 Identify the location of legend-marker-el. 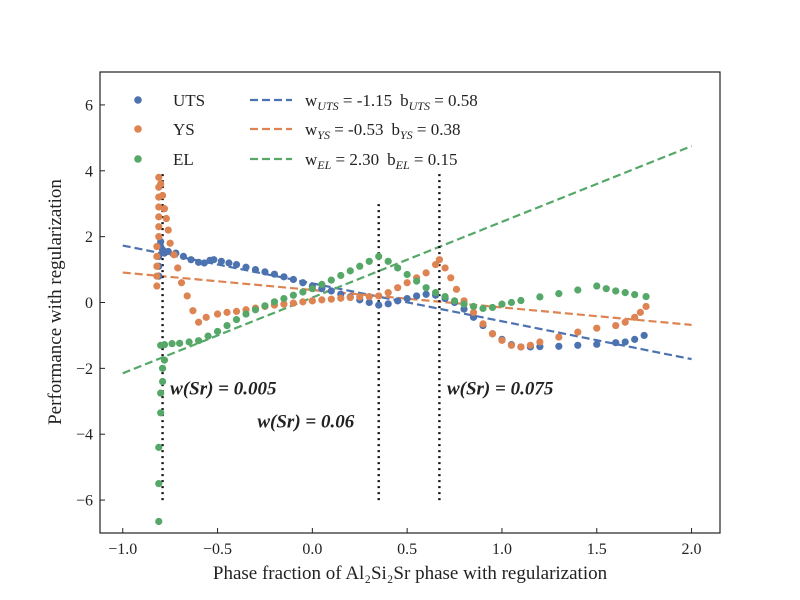
(138, 159).